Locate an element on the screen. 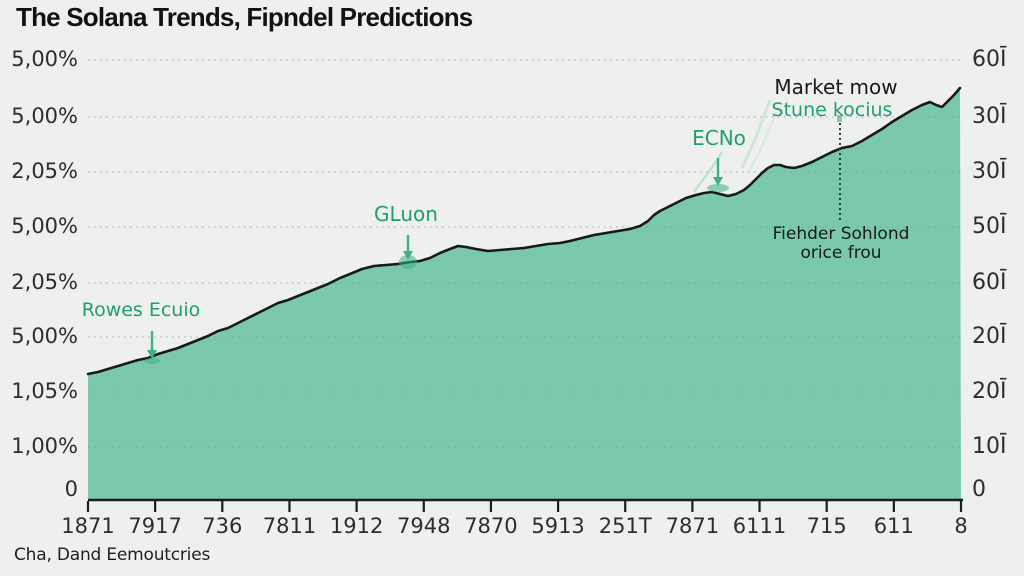 This screenshot has width=1024, height=576. x-tick-label-1: 7917 is located at coordinates (154, 526).